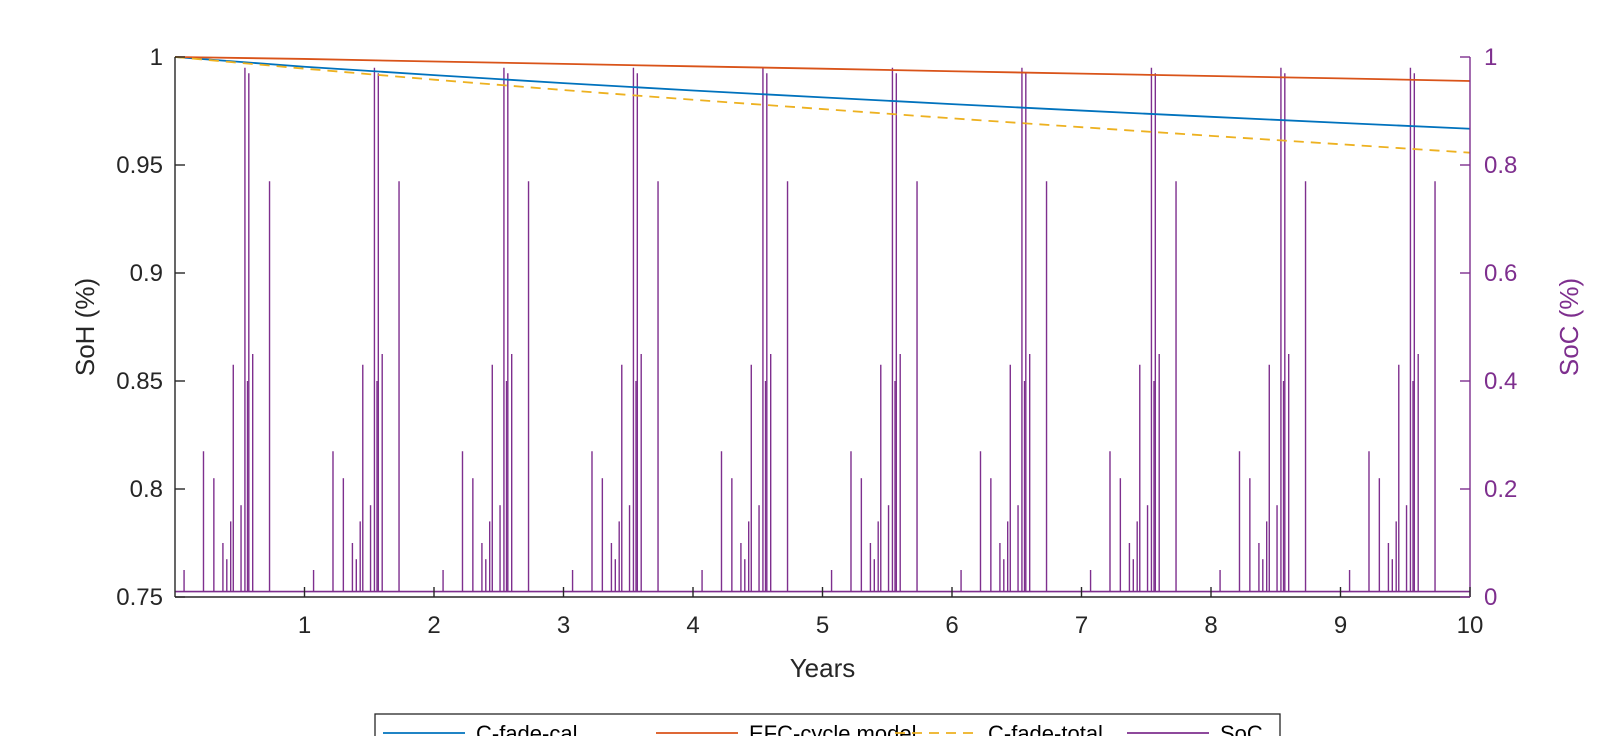 The width and height of the screenshot is (1620, 736). What do you see at coordinates (1210, 625) in the screenshot?
I see `x-tick-label: 8` at bounding box center [1210, 625].